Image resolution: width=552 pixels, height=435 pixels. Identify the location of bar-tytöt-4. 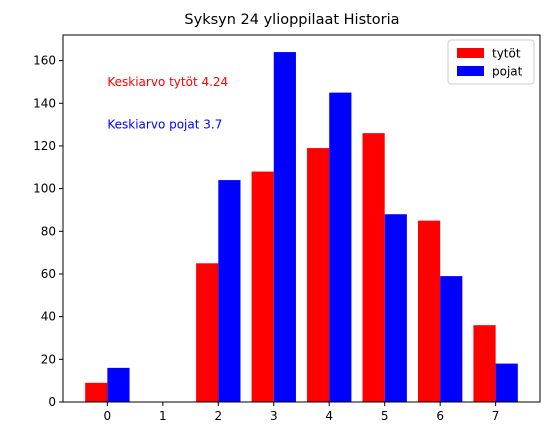
(318, 275).